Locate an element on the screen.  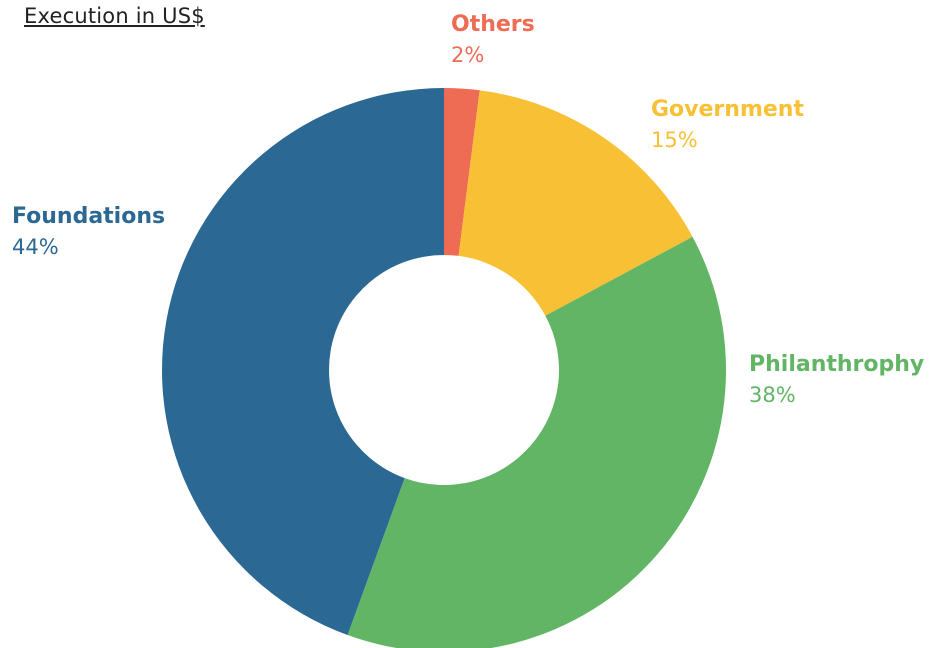
slice-name-foundations: Foundations is located at coordinates (89, 216).